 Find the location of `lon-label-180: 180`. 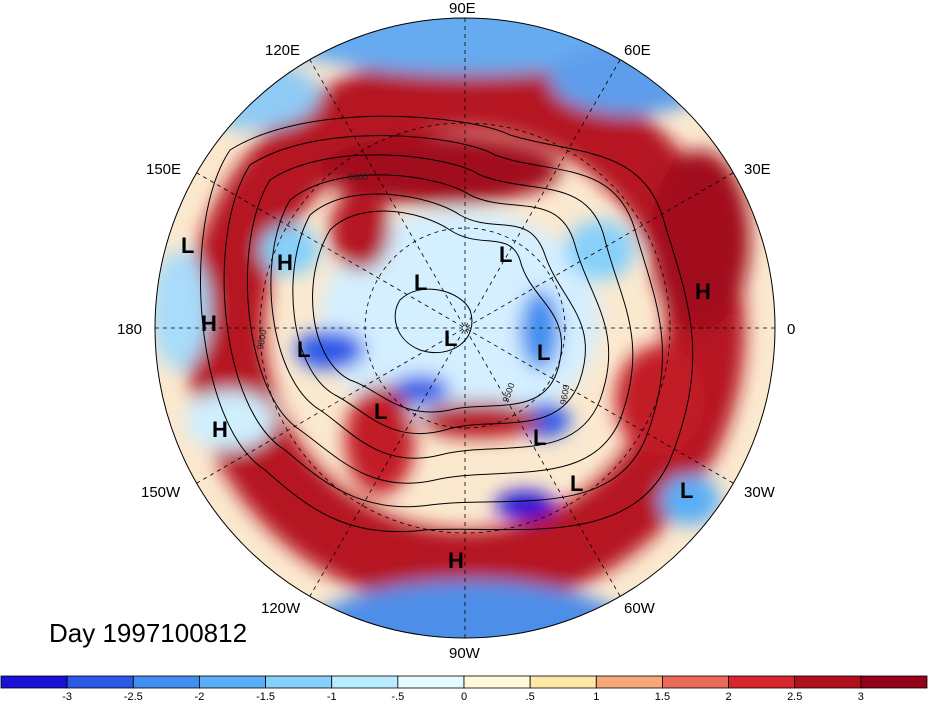

lon-label-180: 180 is located at coordinates (129, 329).